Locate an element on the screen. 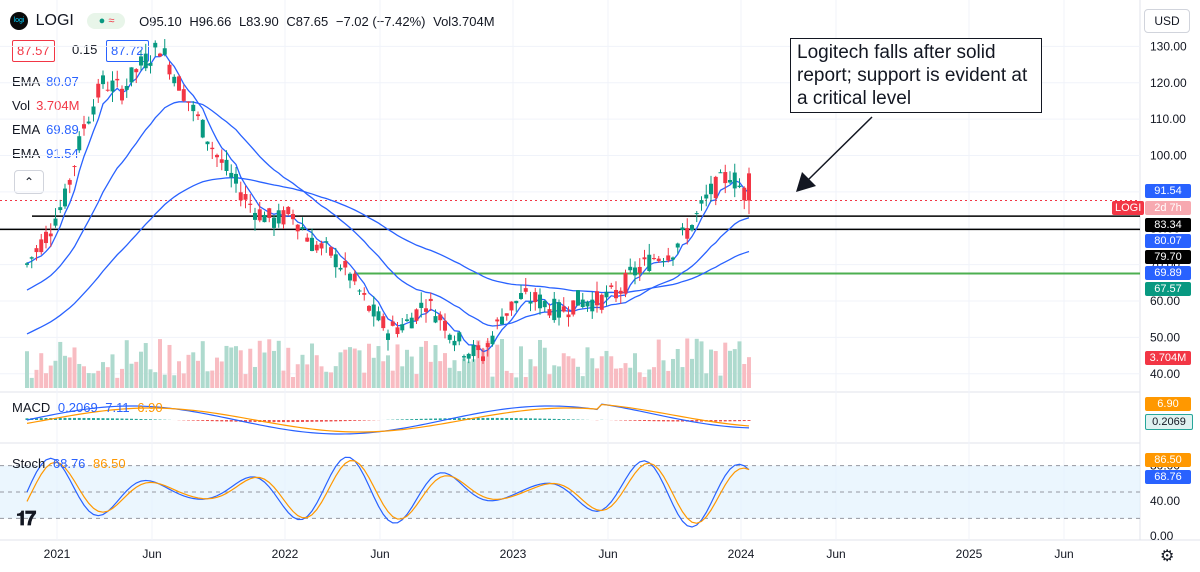 Image resolution: width=1200 pixels, height=572 pixels. indicator-ema-1: EMA 80.07 is located at coordinates (45, 81).